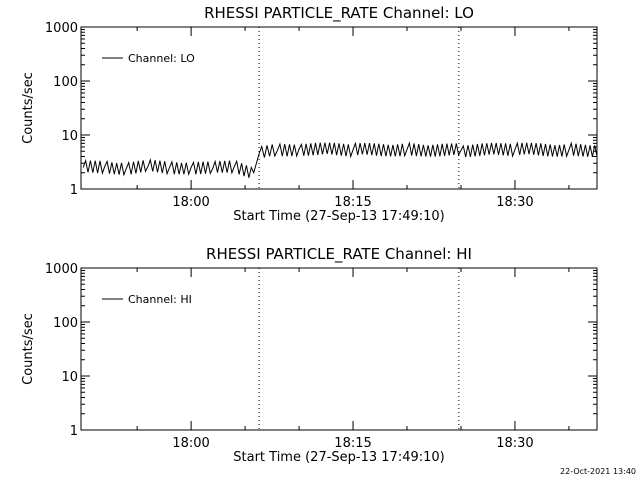 This screenshot has height=480, width=640. I want to click on plot-timestamp: 22-Oct-2021 13:40, so click(598, 471).